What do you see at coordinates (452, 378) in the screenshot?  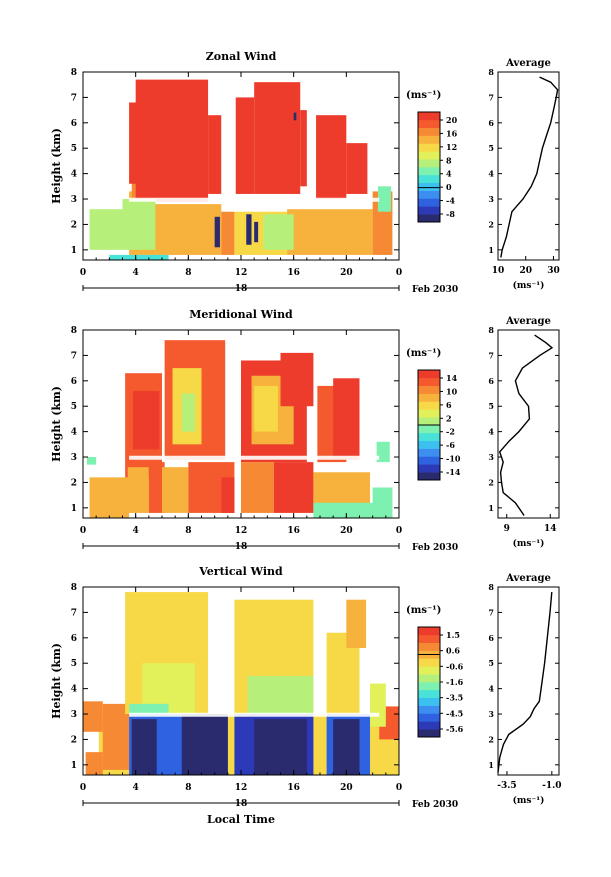 I see `colorbar-tick-label: 14` at bounding box center [452, 378].